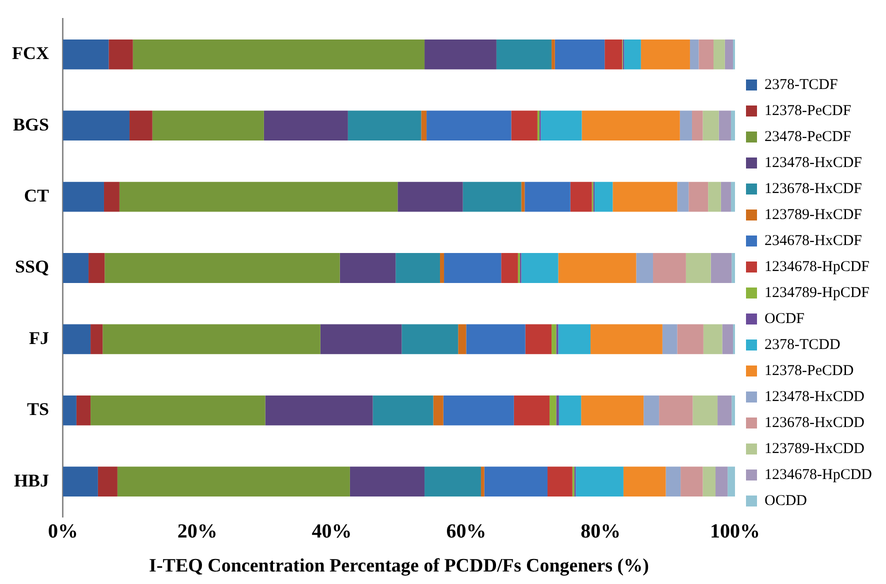 The image size is (886, 584). What do you see at coordinates (30, 124) in the screenshot?
I see `y-tick-label: BGS` at bounding box center [30, 124].